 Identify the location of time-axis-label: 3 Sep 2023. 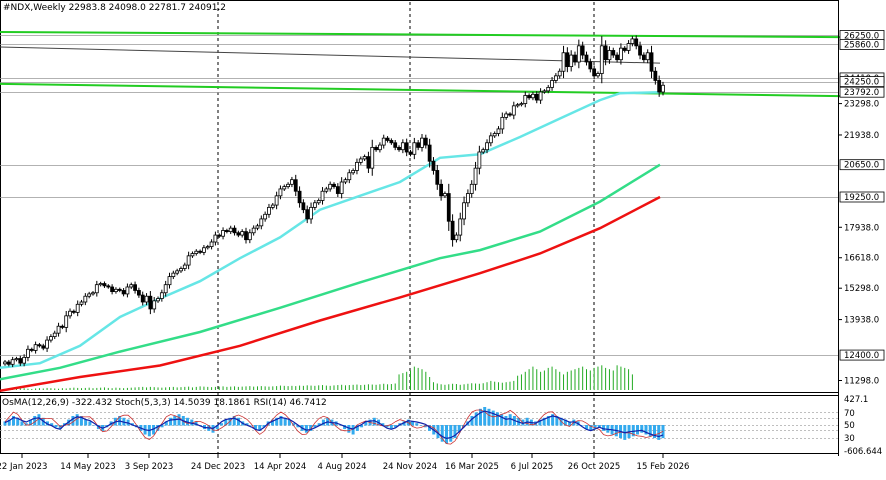
(149, 467).